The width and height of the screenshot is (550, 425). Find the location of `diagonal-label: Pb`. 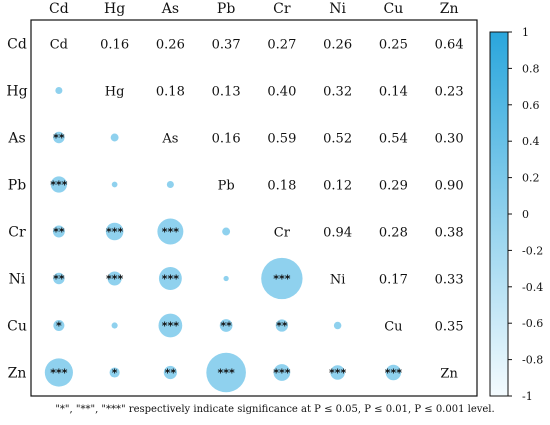

diagonal-label: Pb is located at coordinates (226, 186).